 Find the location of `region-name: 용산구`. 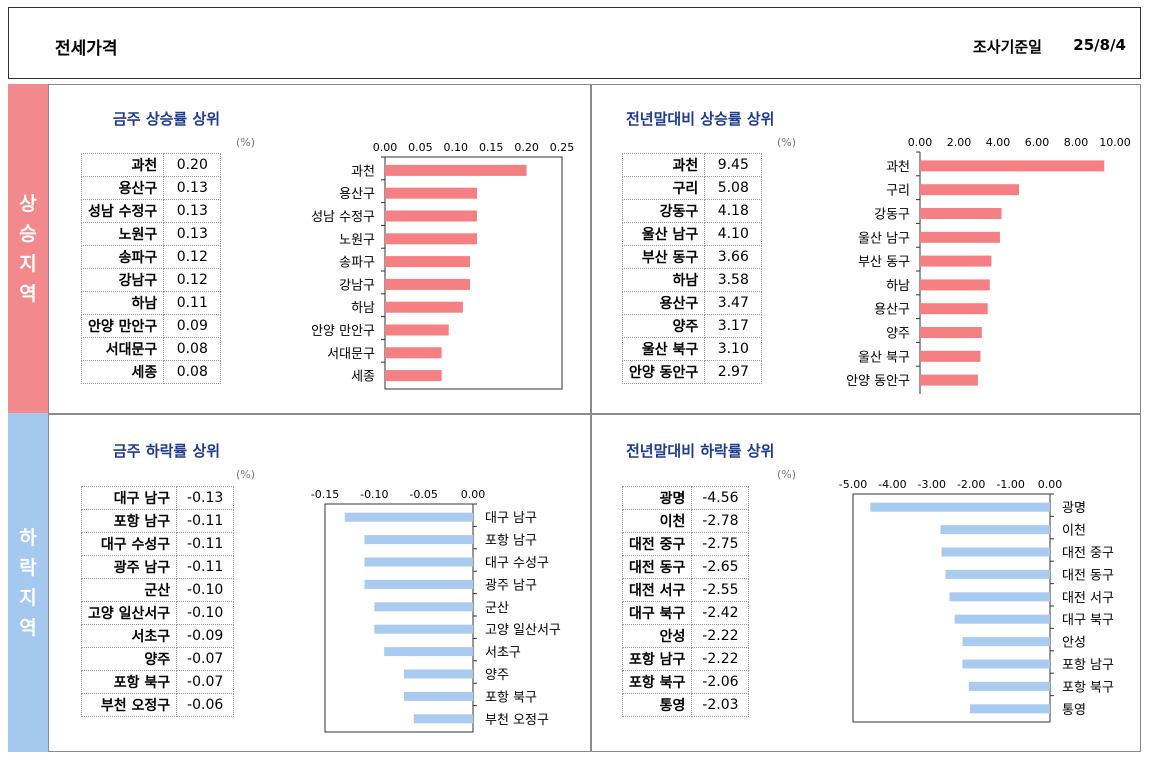

region-name: 용산구 is located at coordinates (663, 303).